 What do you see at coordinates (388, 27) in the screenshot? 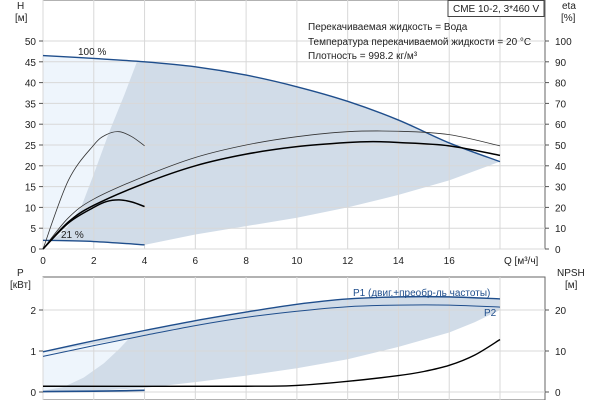
I see `annotation-fluid: Перекачиваемая жидкость = Вода` at bounding box center [388, 27].